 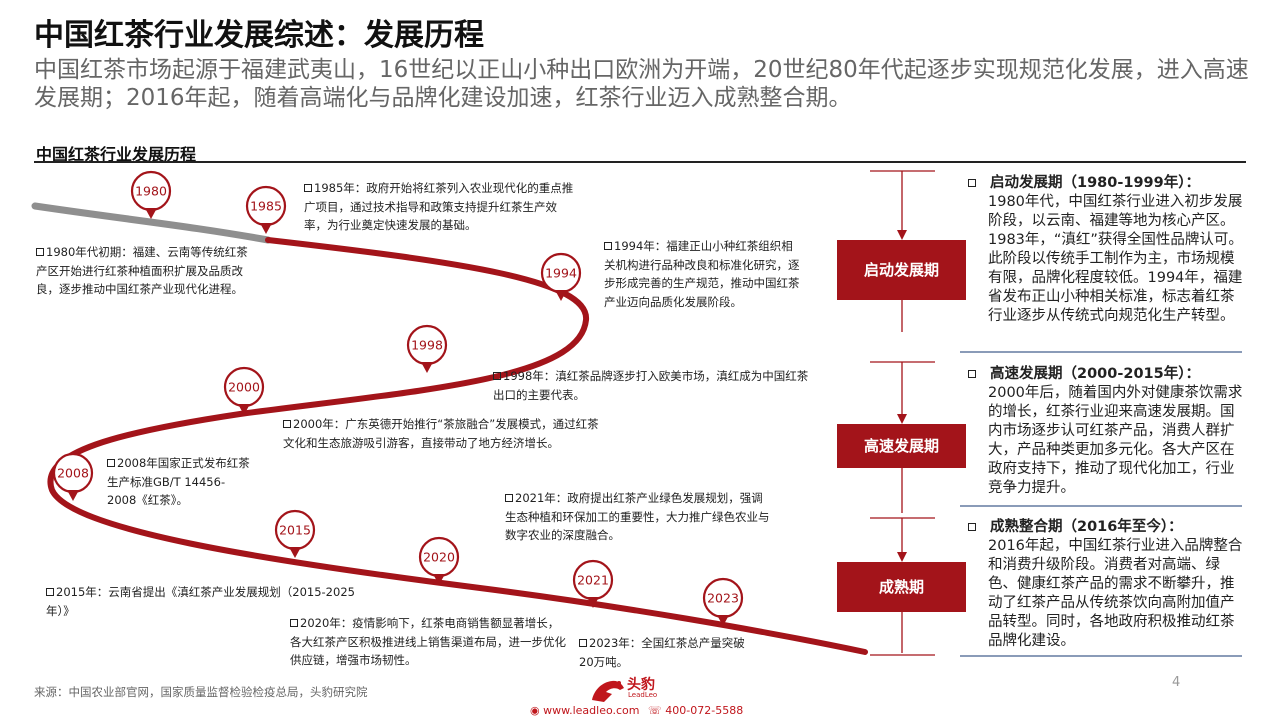 I want to click on year-marker-label: 1998, so click(x=427, y=345).